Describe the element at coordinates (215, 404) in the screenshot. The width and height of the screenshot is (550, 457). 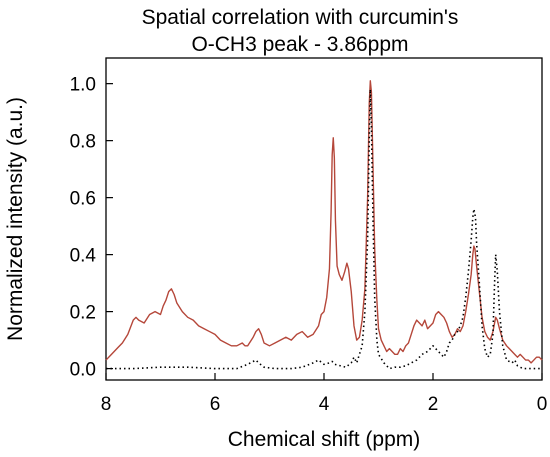
I see `x-tick-label: 6` at that location.